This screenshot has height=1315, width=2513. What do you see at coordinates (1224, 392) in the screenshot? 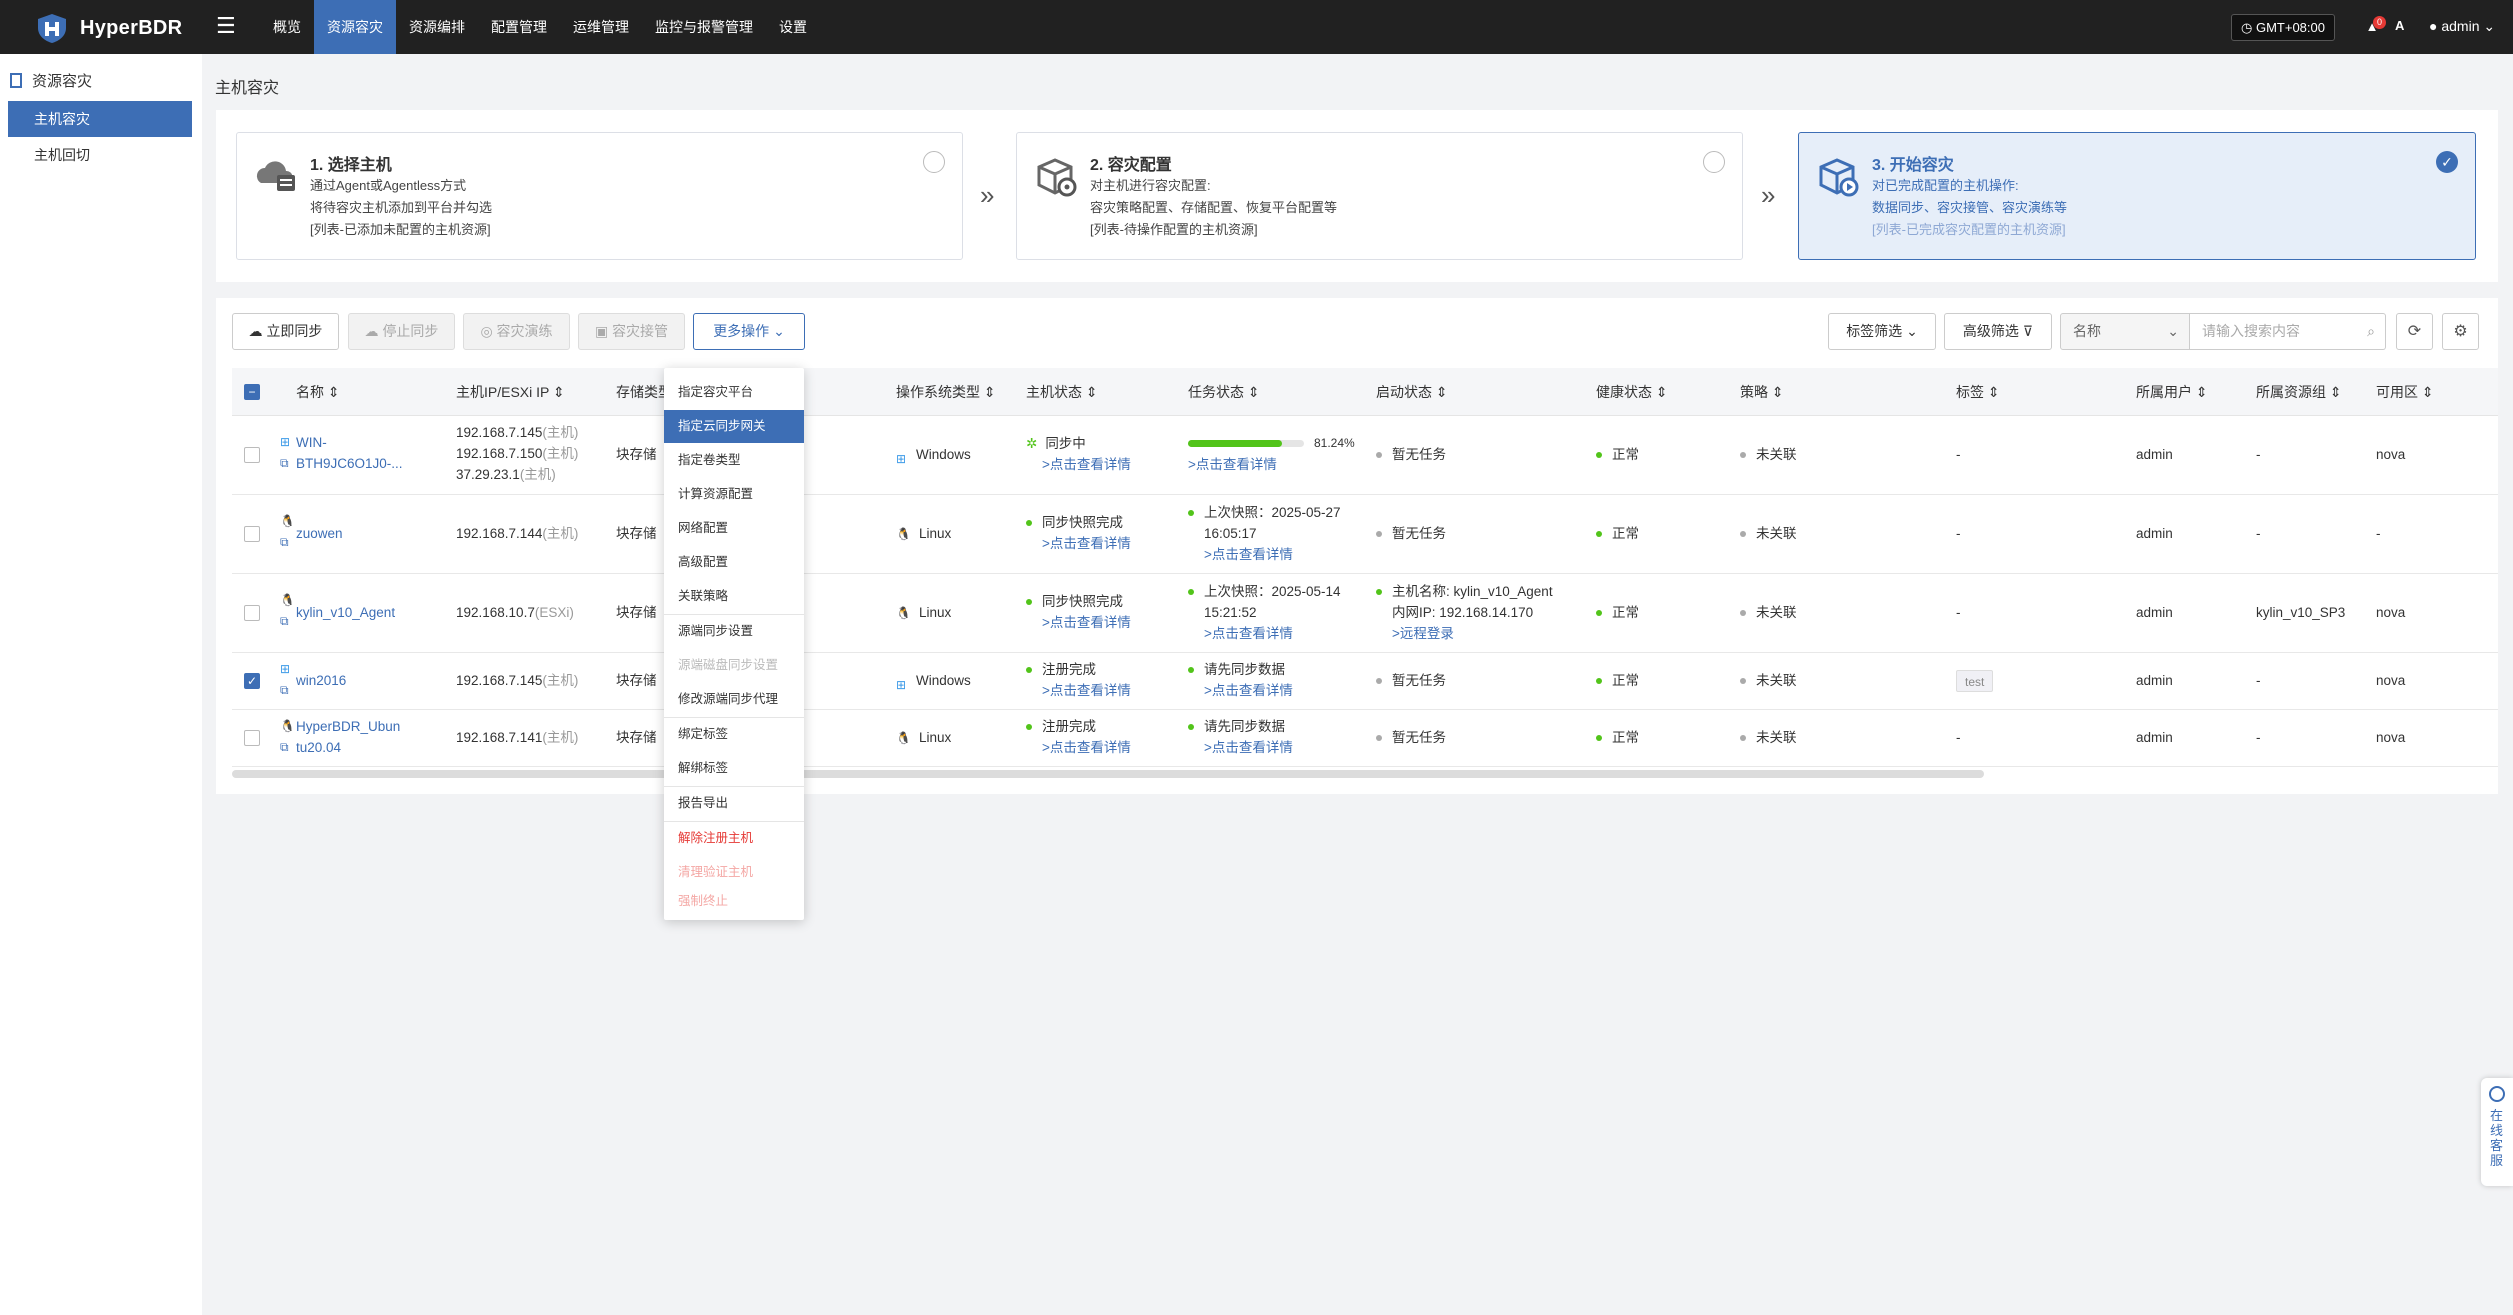
I see `col-task-status: 任务状态 ⇕` at bounding box center [1224, 392].